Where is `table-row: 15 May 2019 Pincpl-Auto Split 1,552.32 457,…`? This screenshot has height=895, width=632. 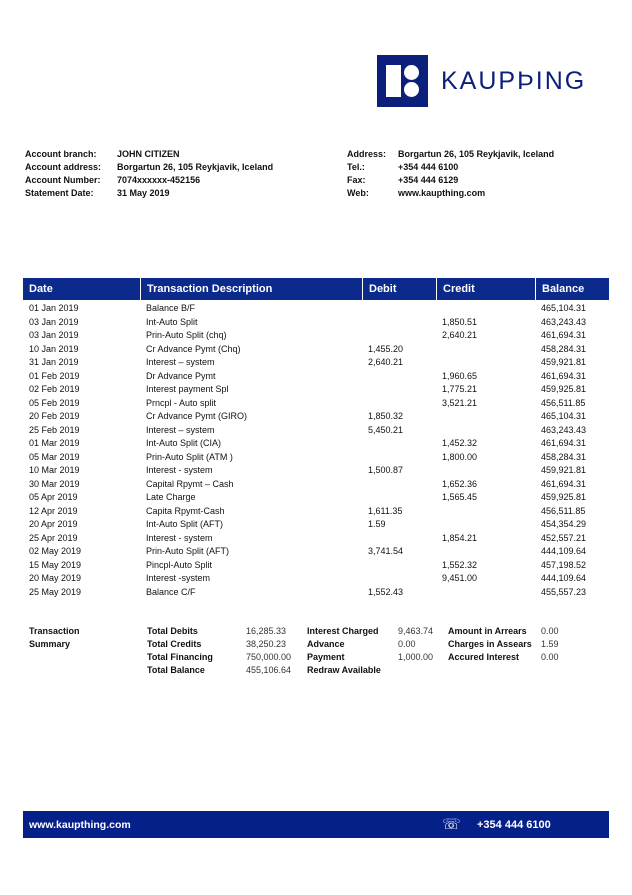
table-row: 15 May 2019 Pincpl-Auto Split 1,552.32 457,… is located at coordinates (316, 566).